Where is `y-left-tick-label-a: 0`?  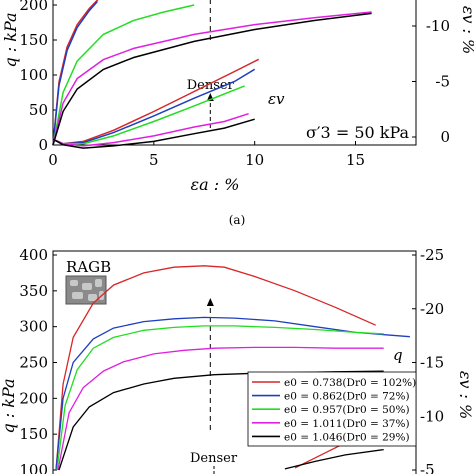 y-left-tick-label-a: 0 is located at coordinates (43, 145).